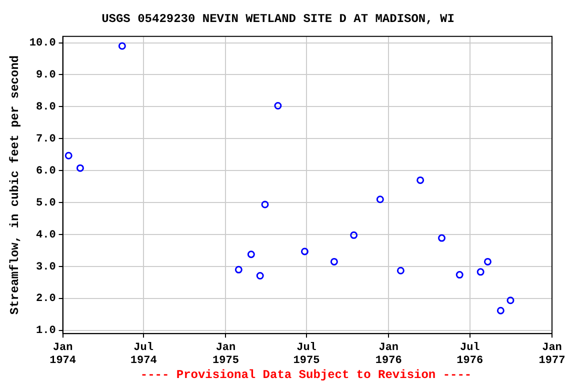  What do you see at coordinates (306, 355) in the screenshot?
I see `x-tick-label: Jul 1975` at bounding box center [306, 355].